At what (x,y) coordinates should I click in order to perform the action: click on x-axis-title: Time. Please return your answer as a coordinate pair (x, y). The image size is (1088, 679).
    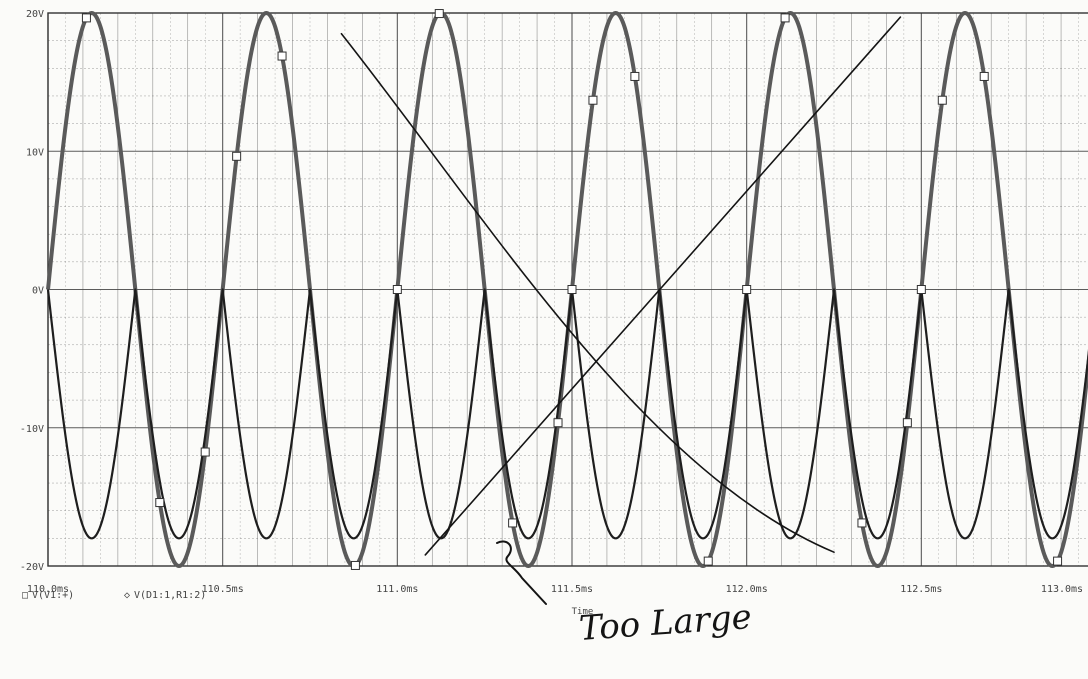
    Looking at the image, I should click on (583, 612).